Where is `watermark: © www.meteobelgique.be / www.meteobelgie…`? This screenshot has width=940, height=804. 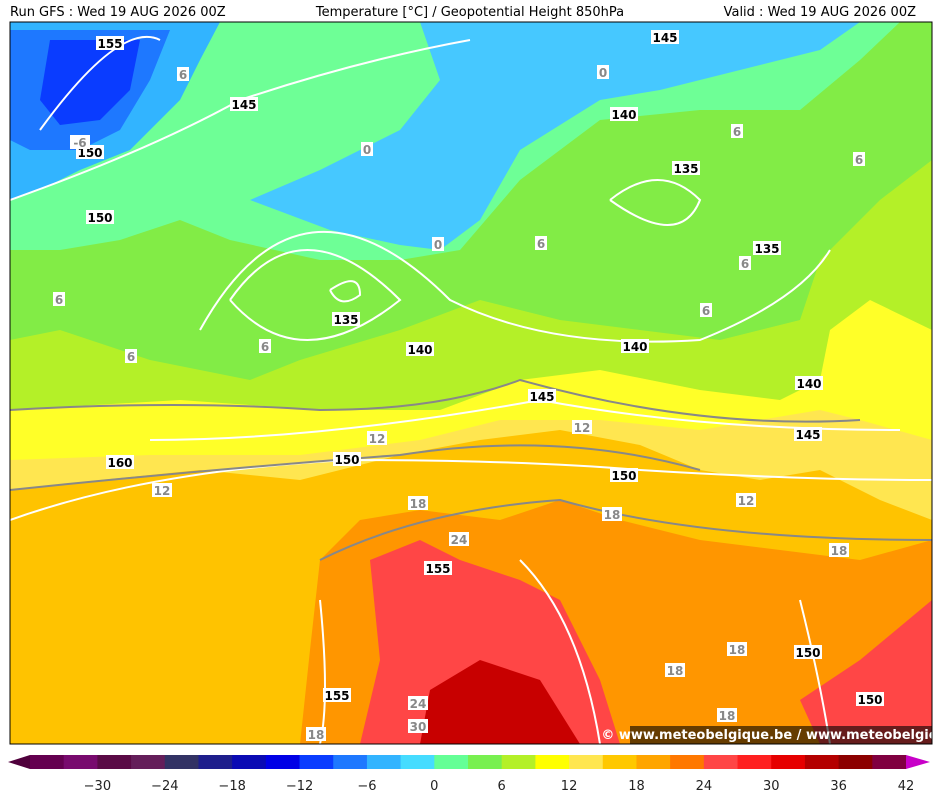
watermark: © www.meteobelgique.be / www.meteobelgie… is located at coordinates (770, 735).